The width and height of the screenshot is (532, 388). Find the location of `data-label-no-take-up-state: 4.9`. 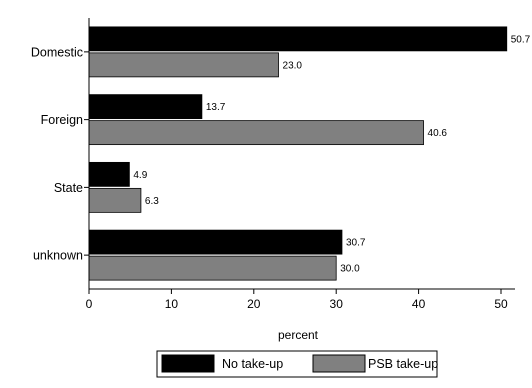

data-label-no-take-up-state: 4.9 is located at coordinates (140, 175).